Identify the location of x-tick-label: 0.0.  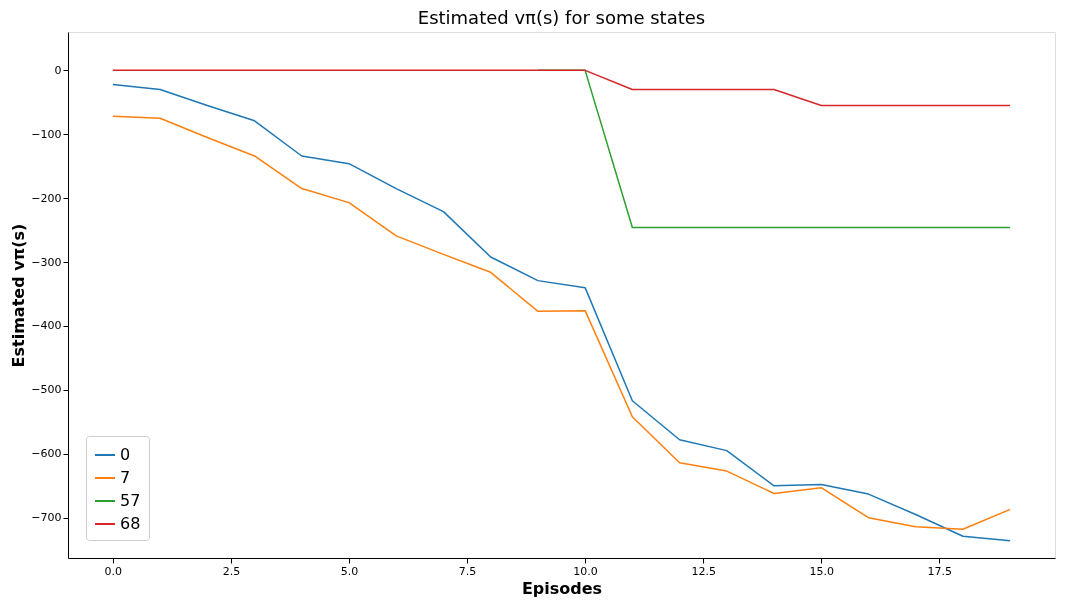
(113, 571).